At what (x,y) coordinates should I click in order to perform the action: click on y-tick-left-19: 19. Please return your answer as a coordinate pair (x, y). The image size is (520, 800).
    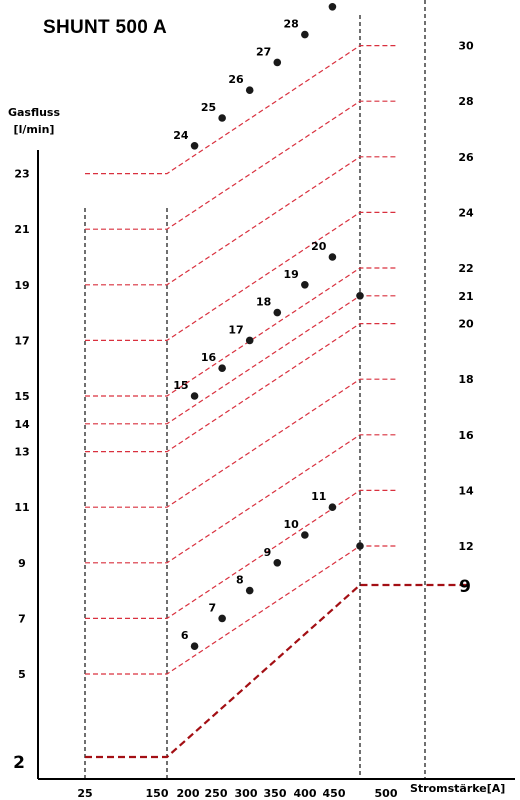
    Looking at the image, I should click on (21, 285).